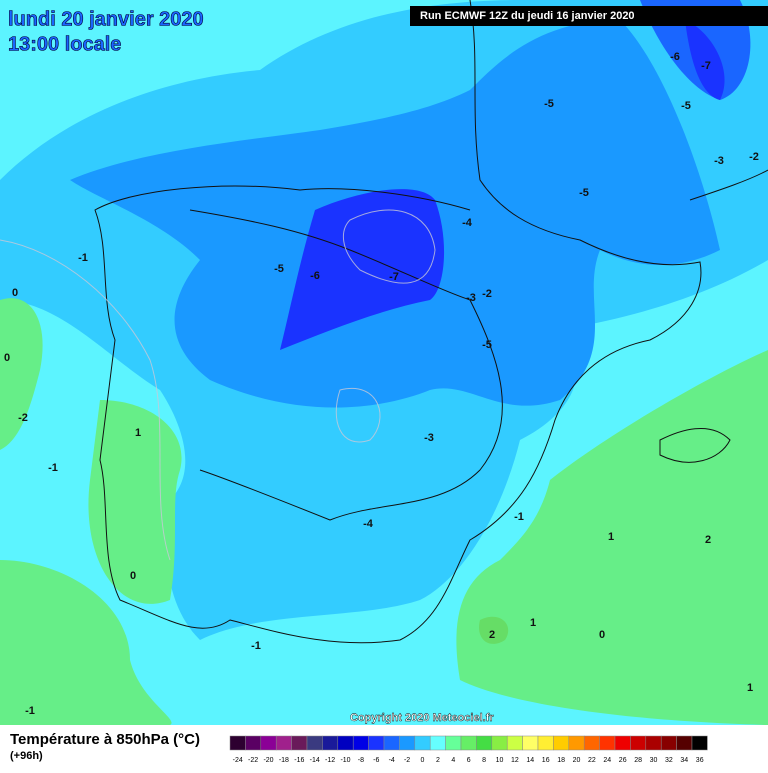 The width and height of the screenshot is (768, 773). Describe the element at coordinates (577, 760) in the screenshot. I see `scale-label: 20` at that location.